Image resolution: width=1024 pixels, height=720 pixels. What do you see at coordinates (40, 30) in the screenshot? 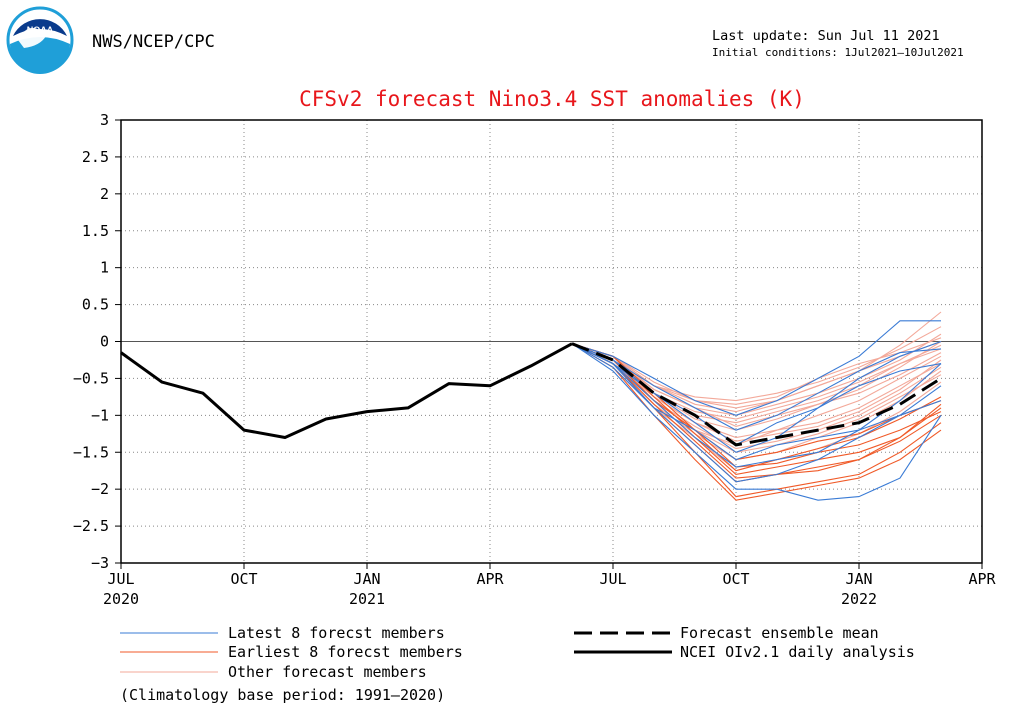
I see `noaa-logo-text: NOAA` at bounding box center [40, 30].